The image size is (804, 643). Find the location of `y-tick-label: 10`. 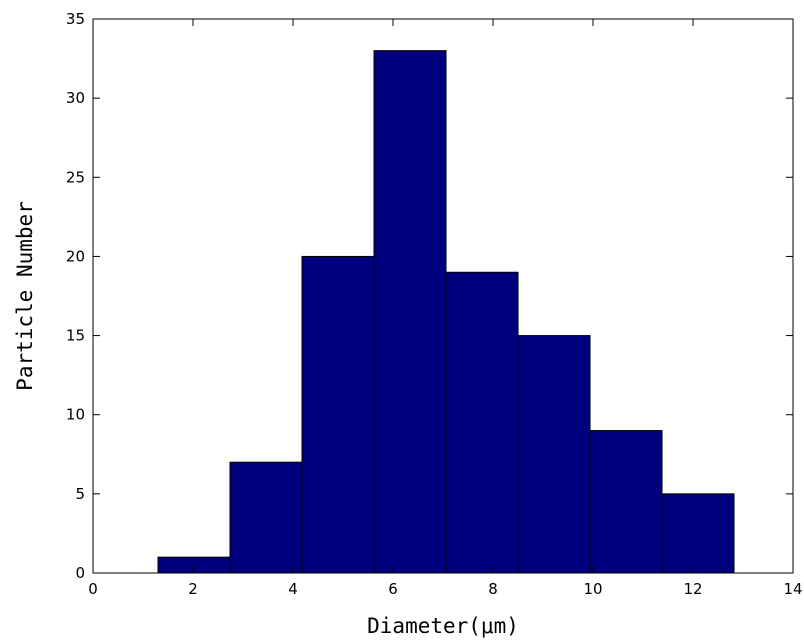

y-tick-label: 10 is located at coordinates (75, 415).